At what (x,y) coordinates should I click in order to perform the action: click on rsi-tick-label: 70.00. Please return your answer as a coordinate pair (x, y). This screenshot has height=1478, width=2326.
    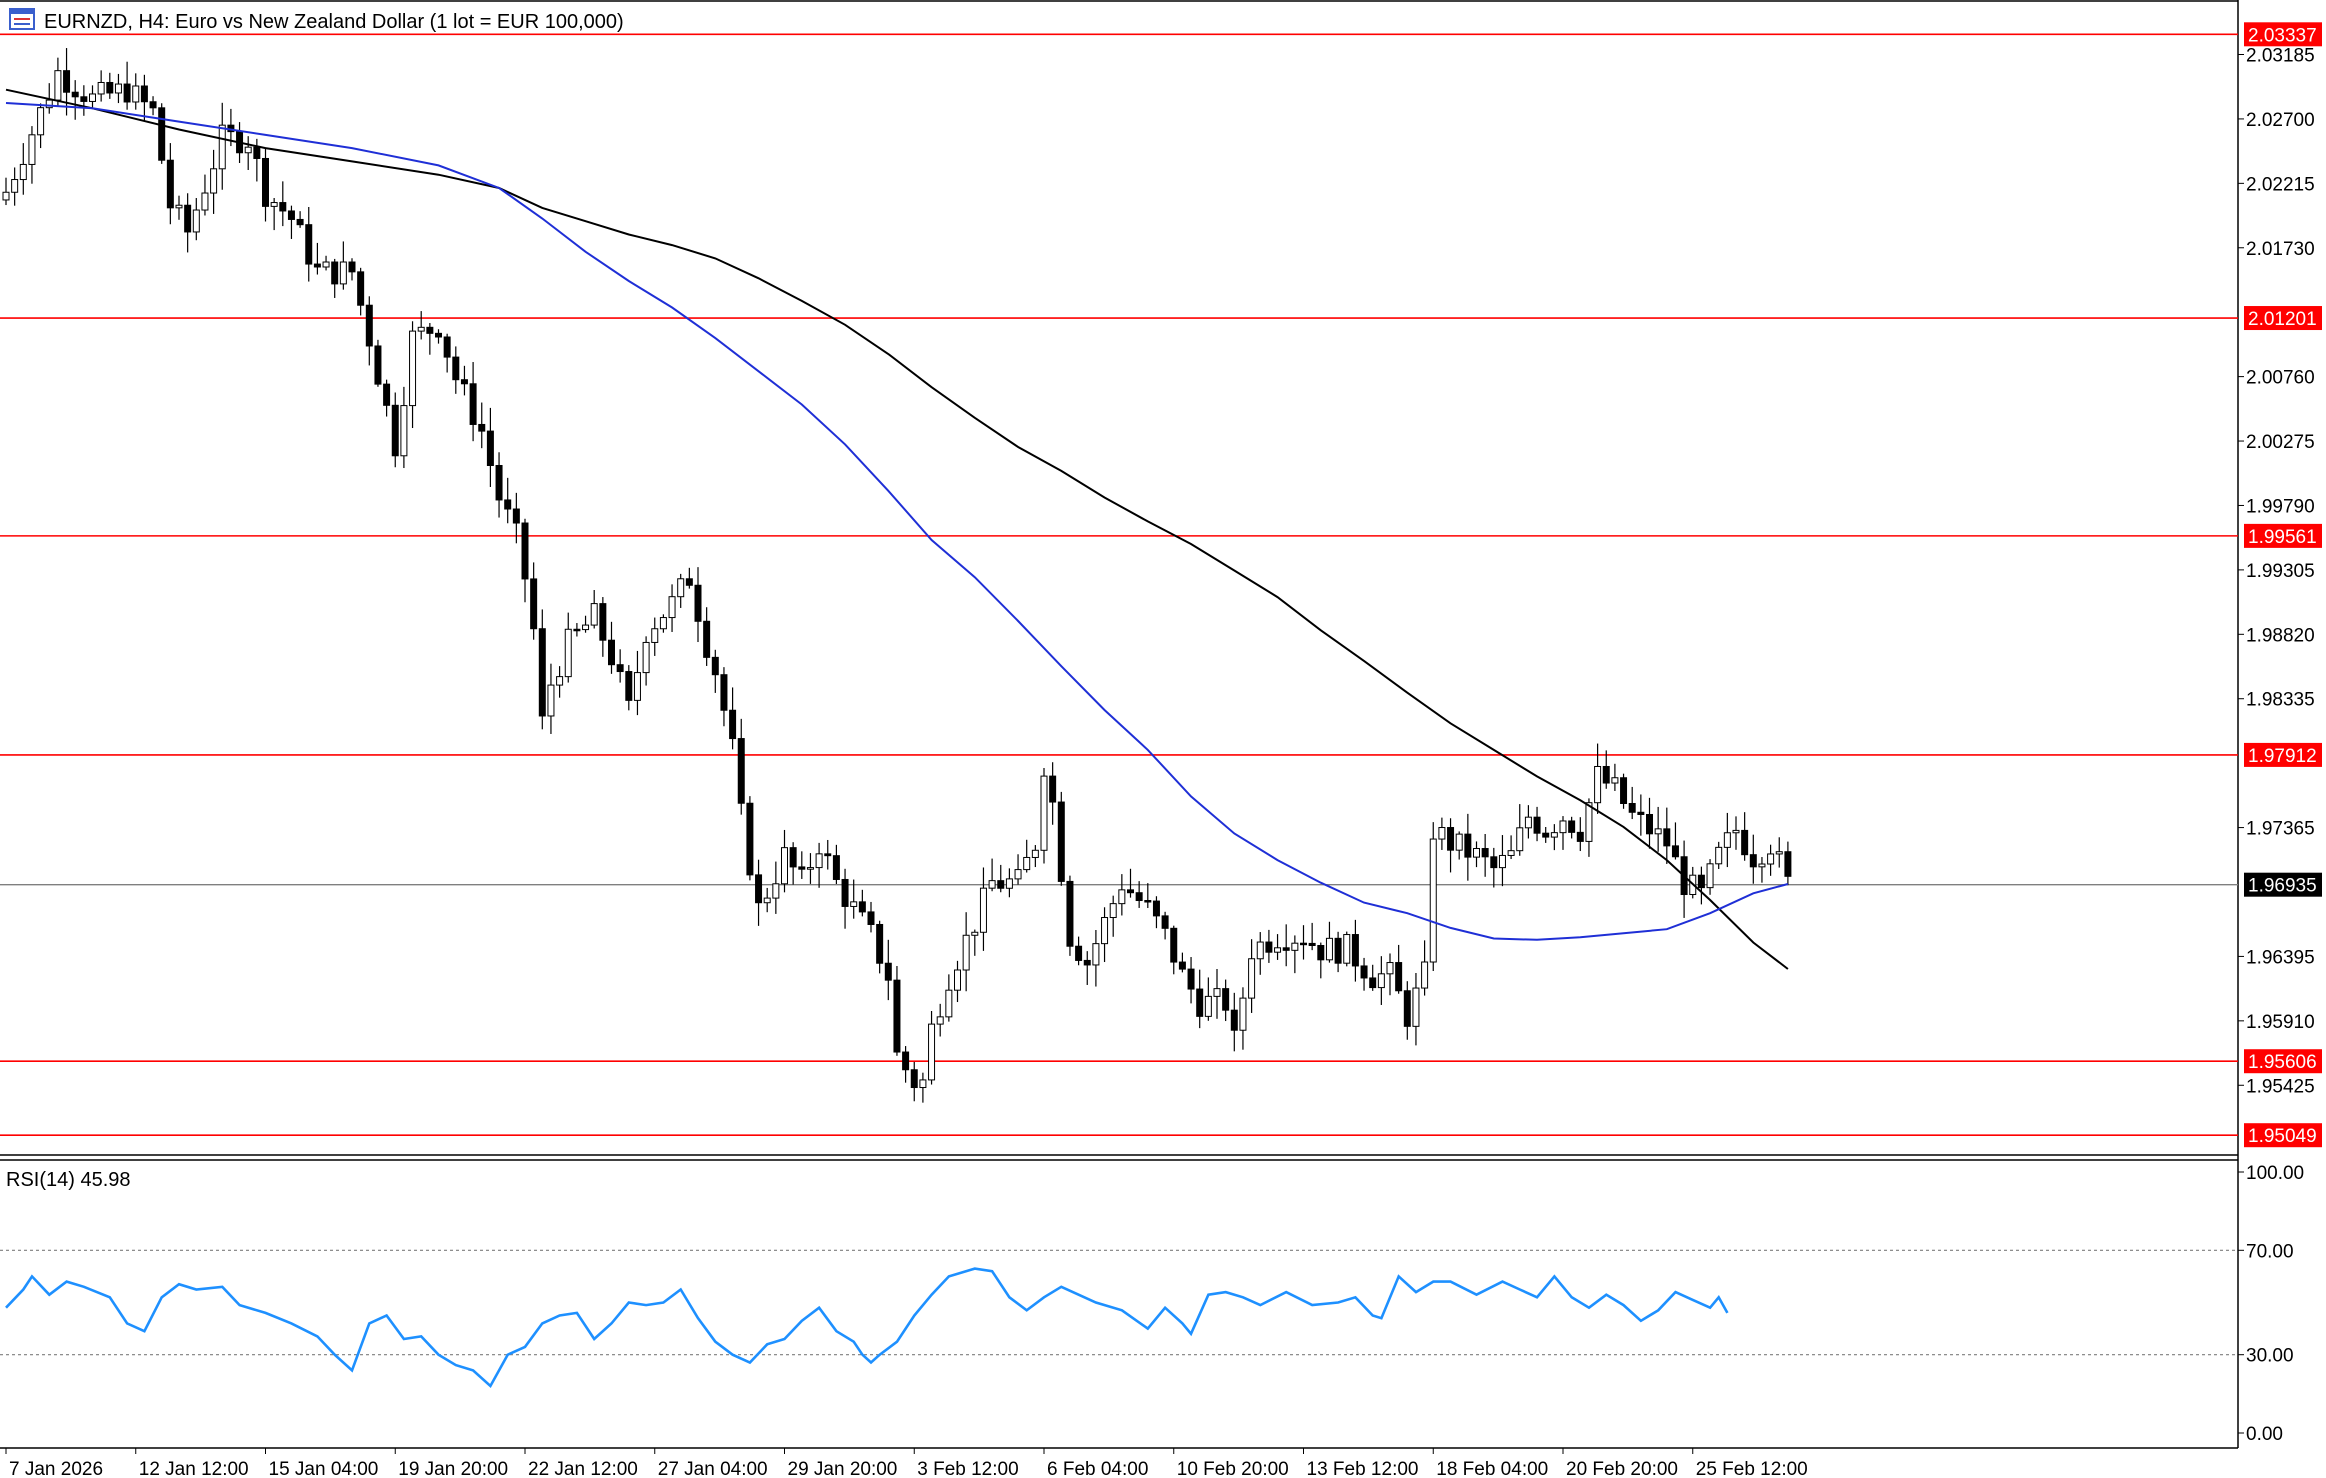
    Looking at the image, I should click on (2270, 1251).